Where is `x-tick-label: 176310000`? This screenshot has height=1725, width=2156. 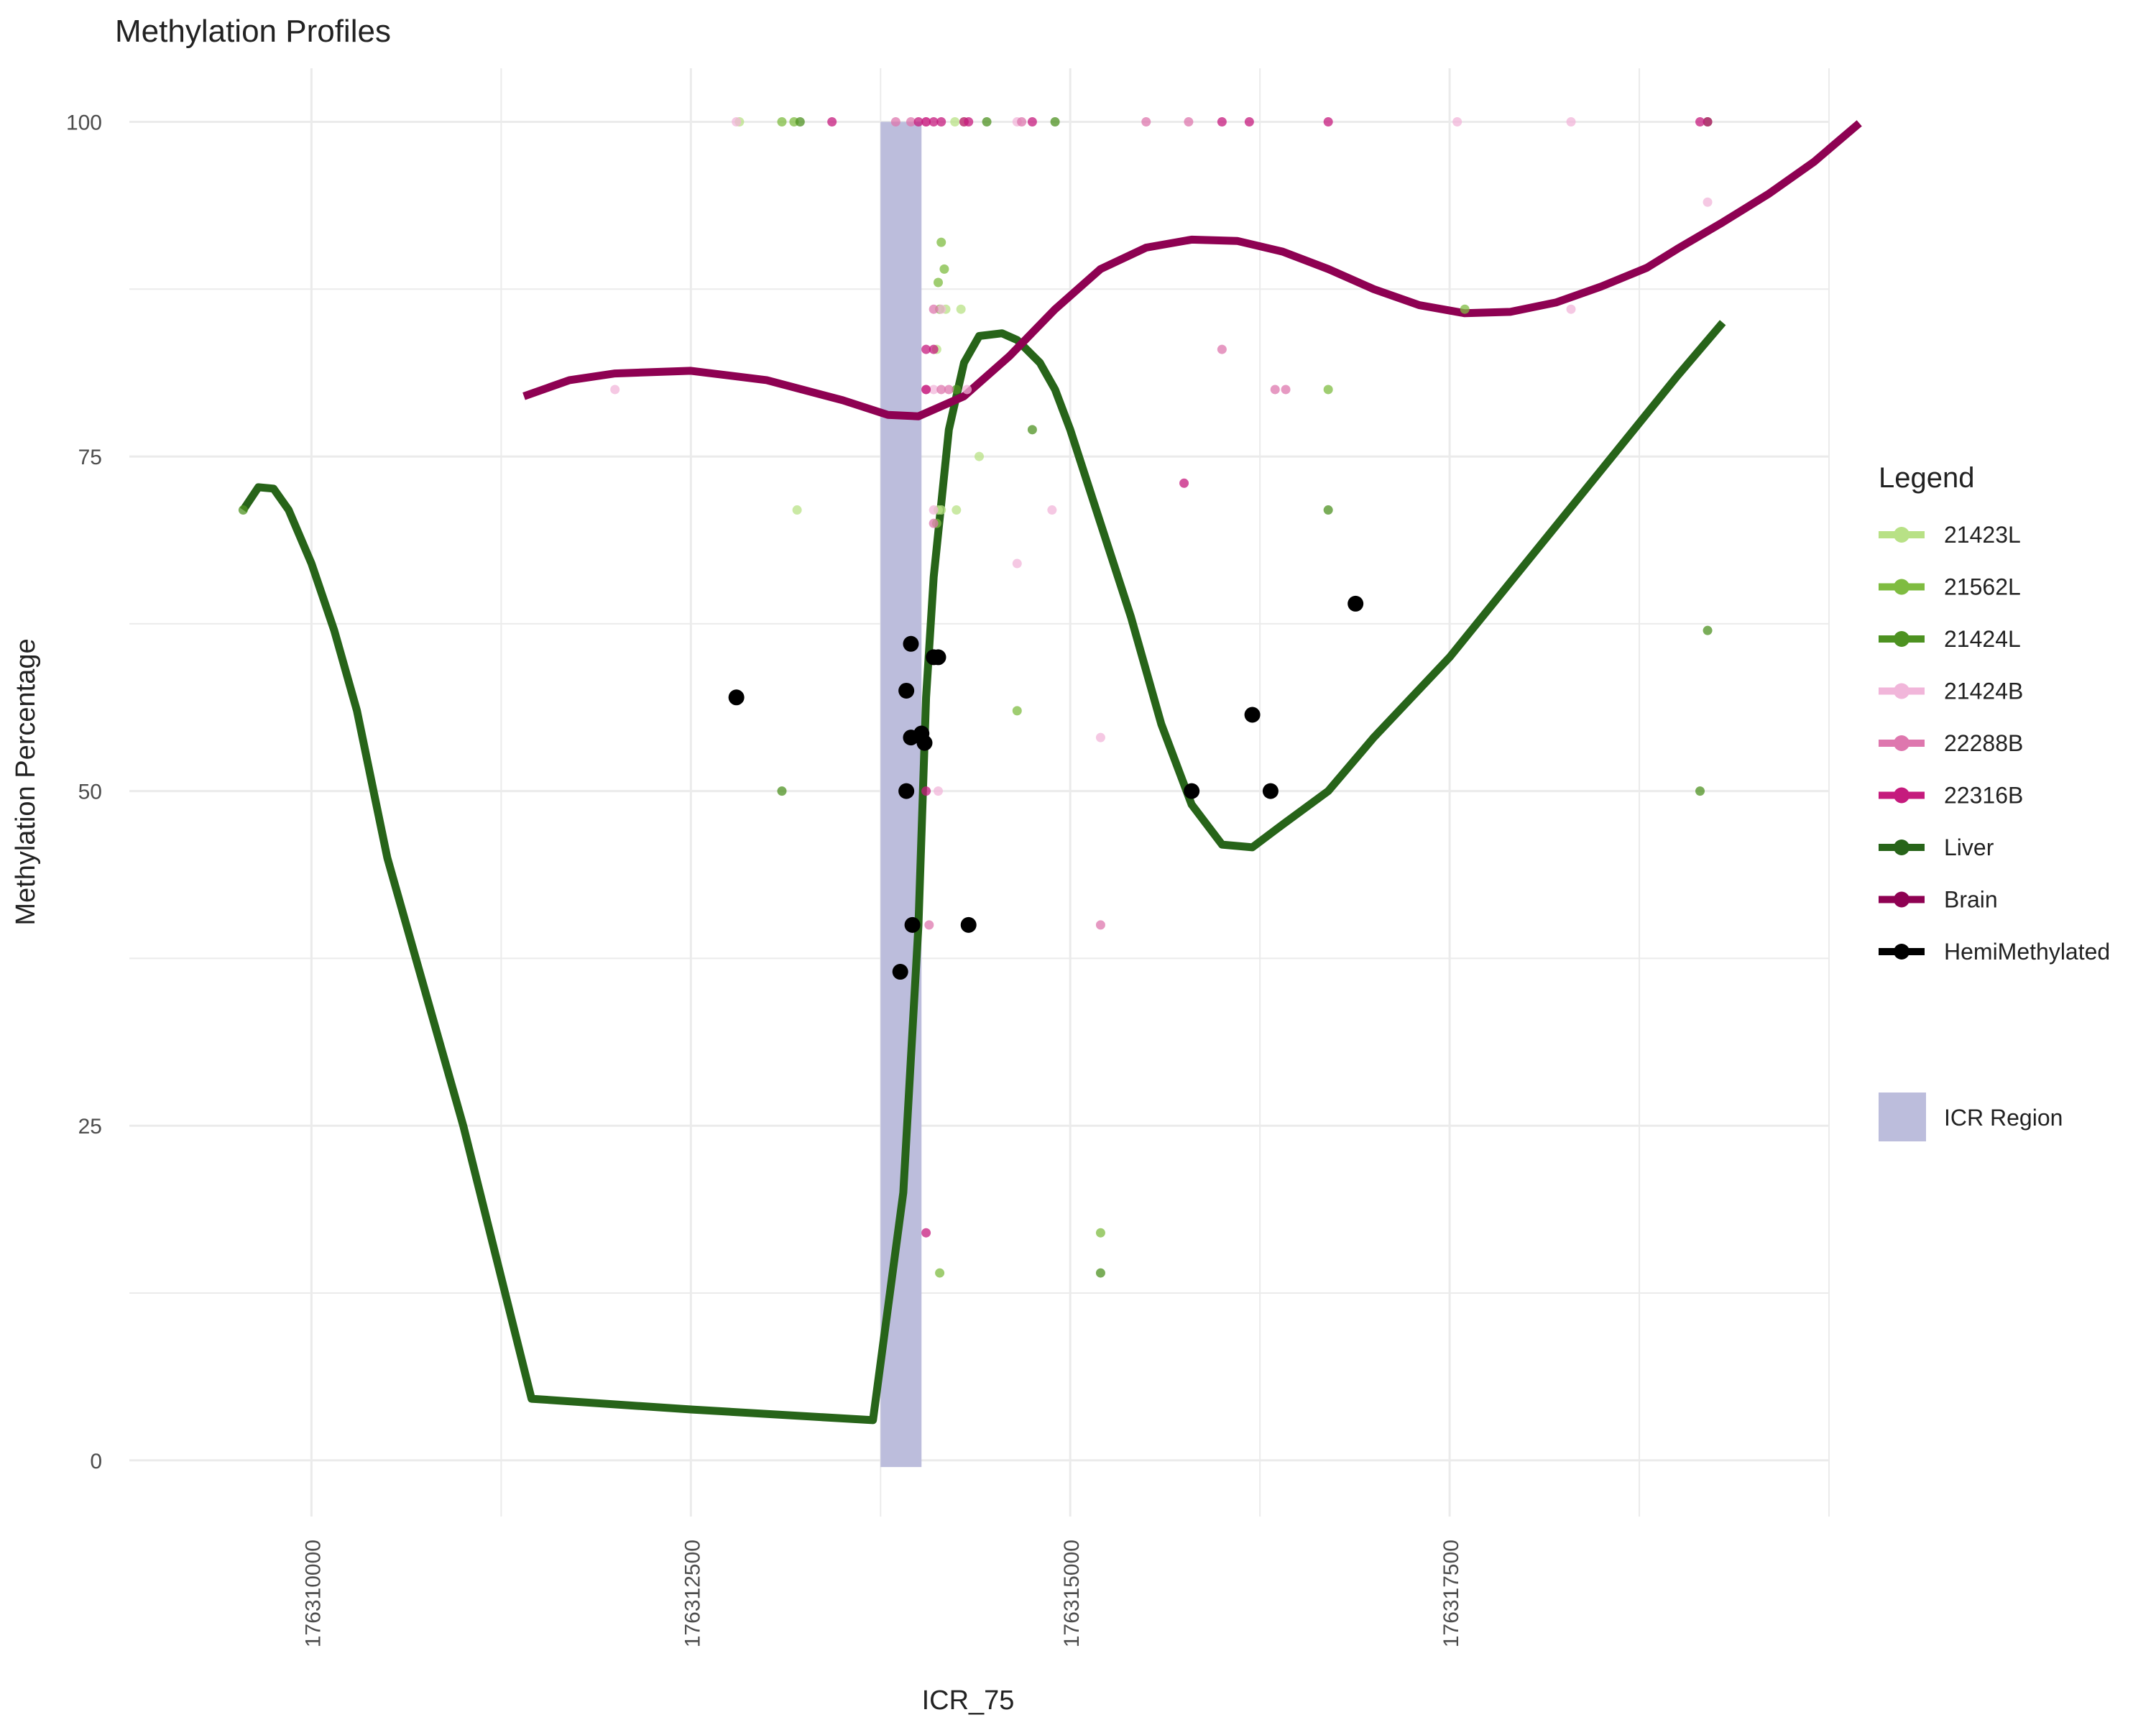
x-tick-label: 176310000 is located at coordinates (313, 1593).